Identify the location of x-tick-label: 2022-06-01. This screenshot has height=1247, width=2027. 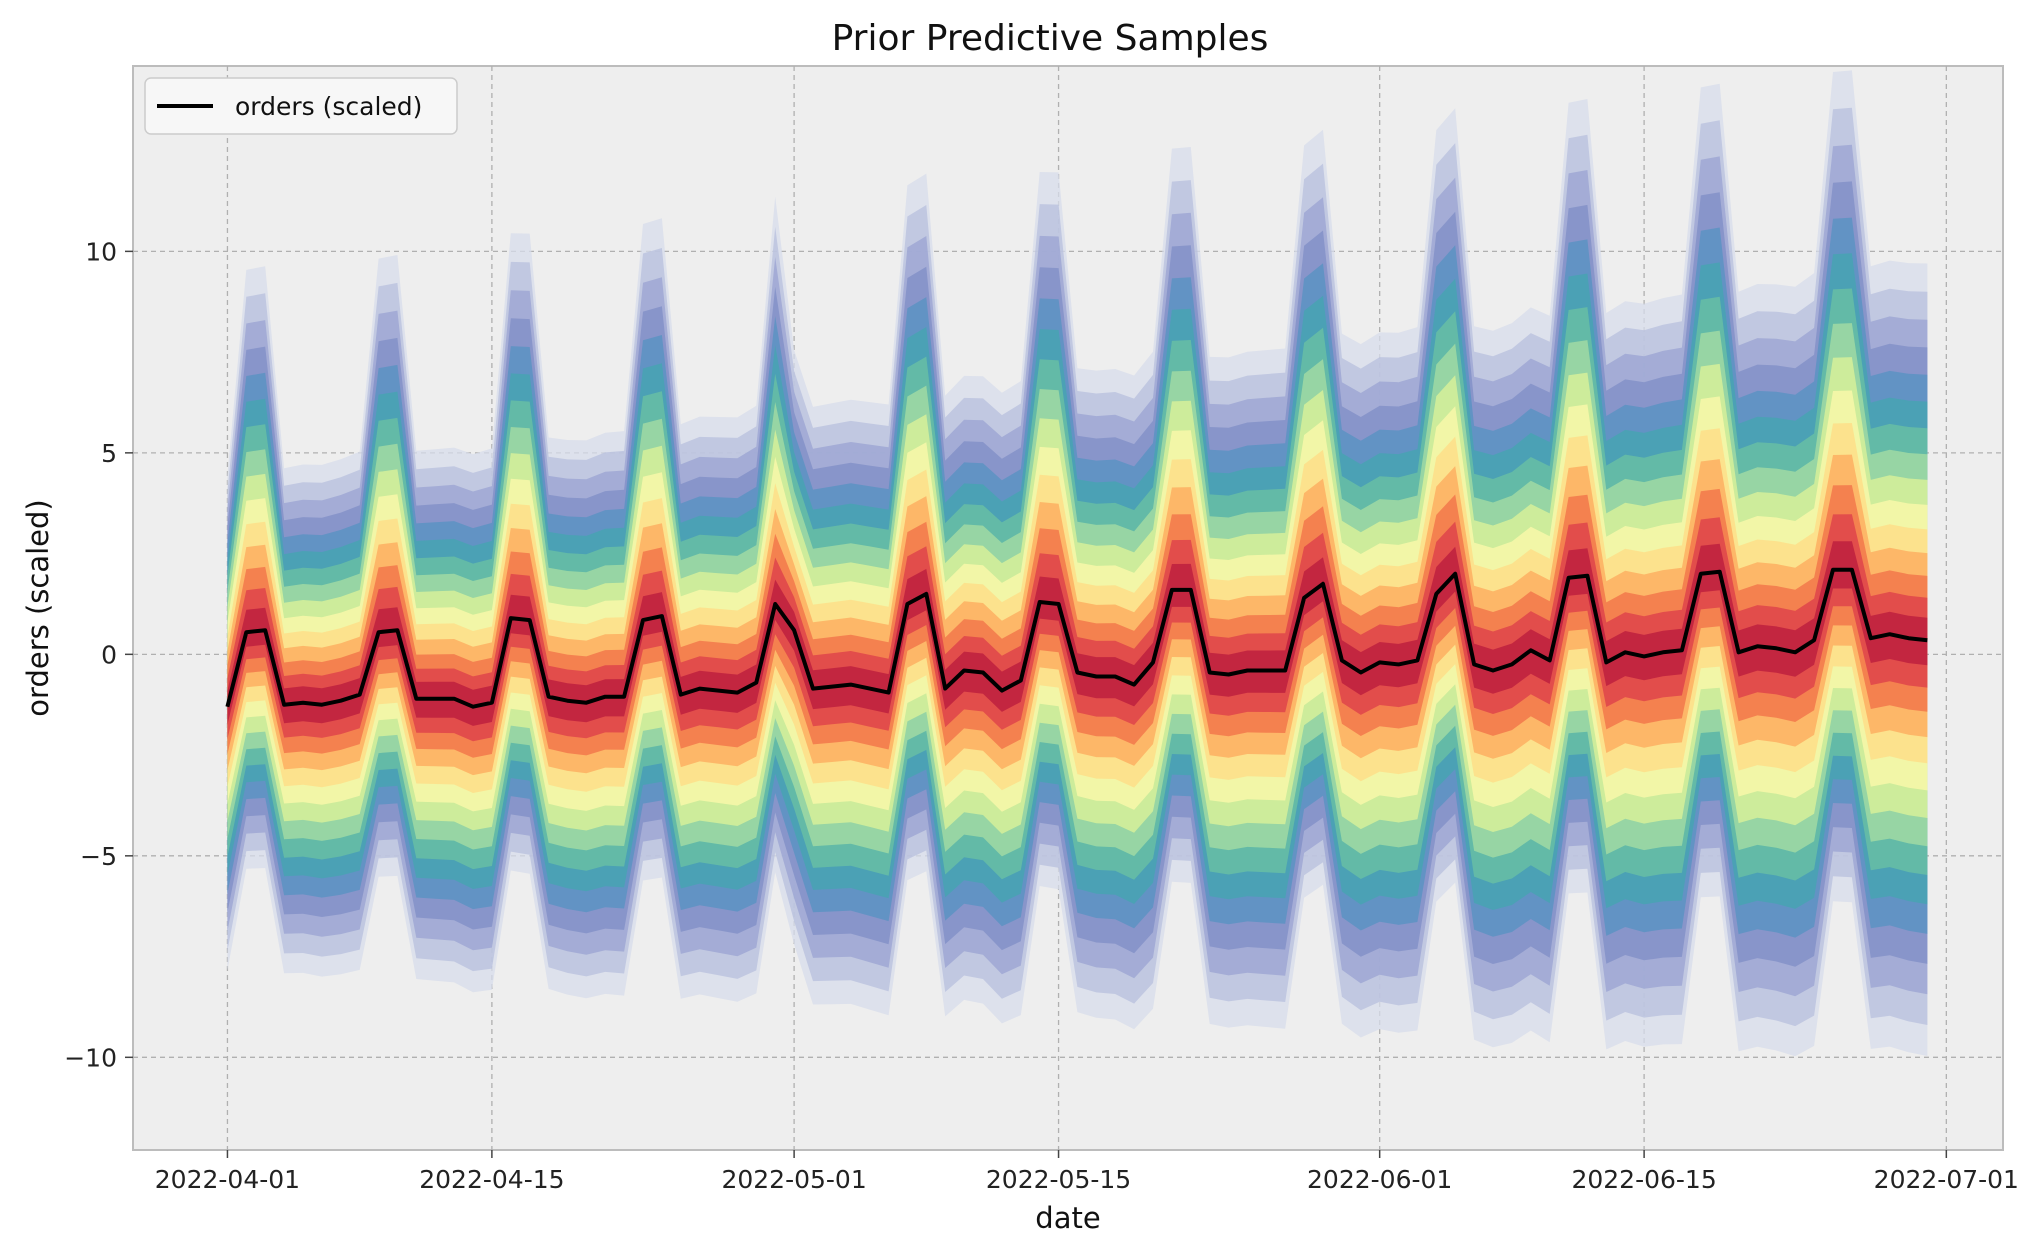
(1379, 1179).